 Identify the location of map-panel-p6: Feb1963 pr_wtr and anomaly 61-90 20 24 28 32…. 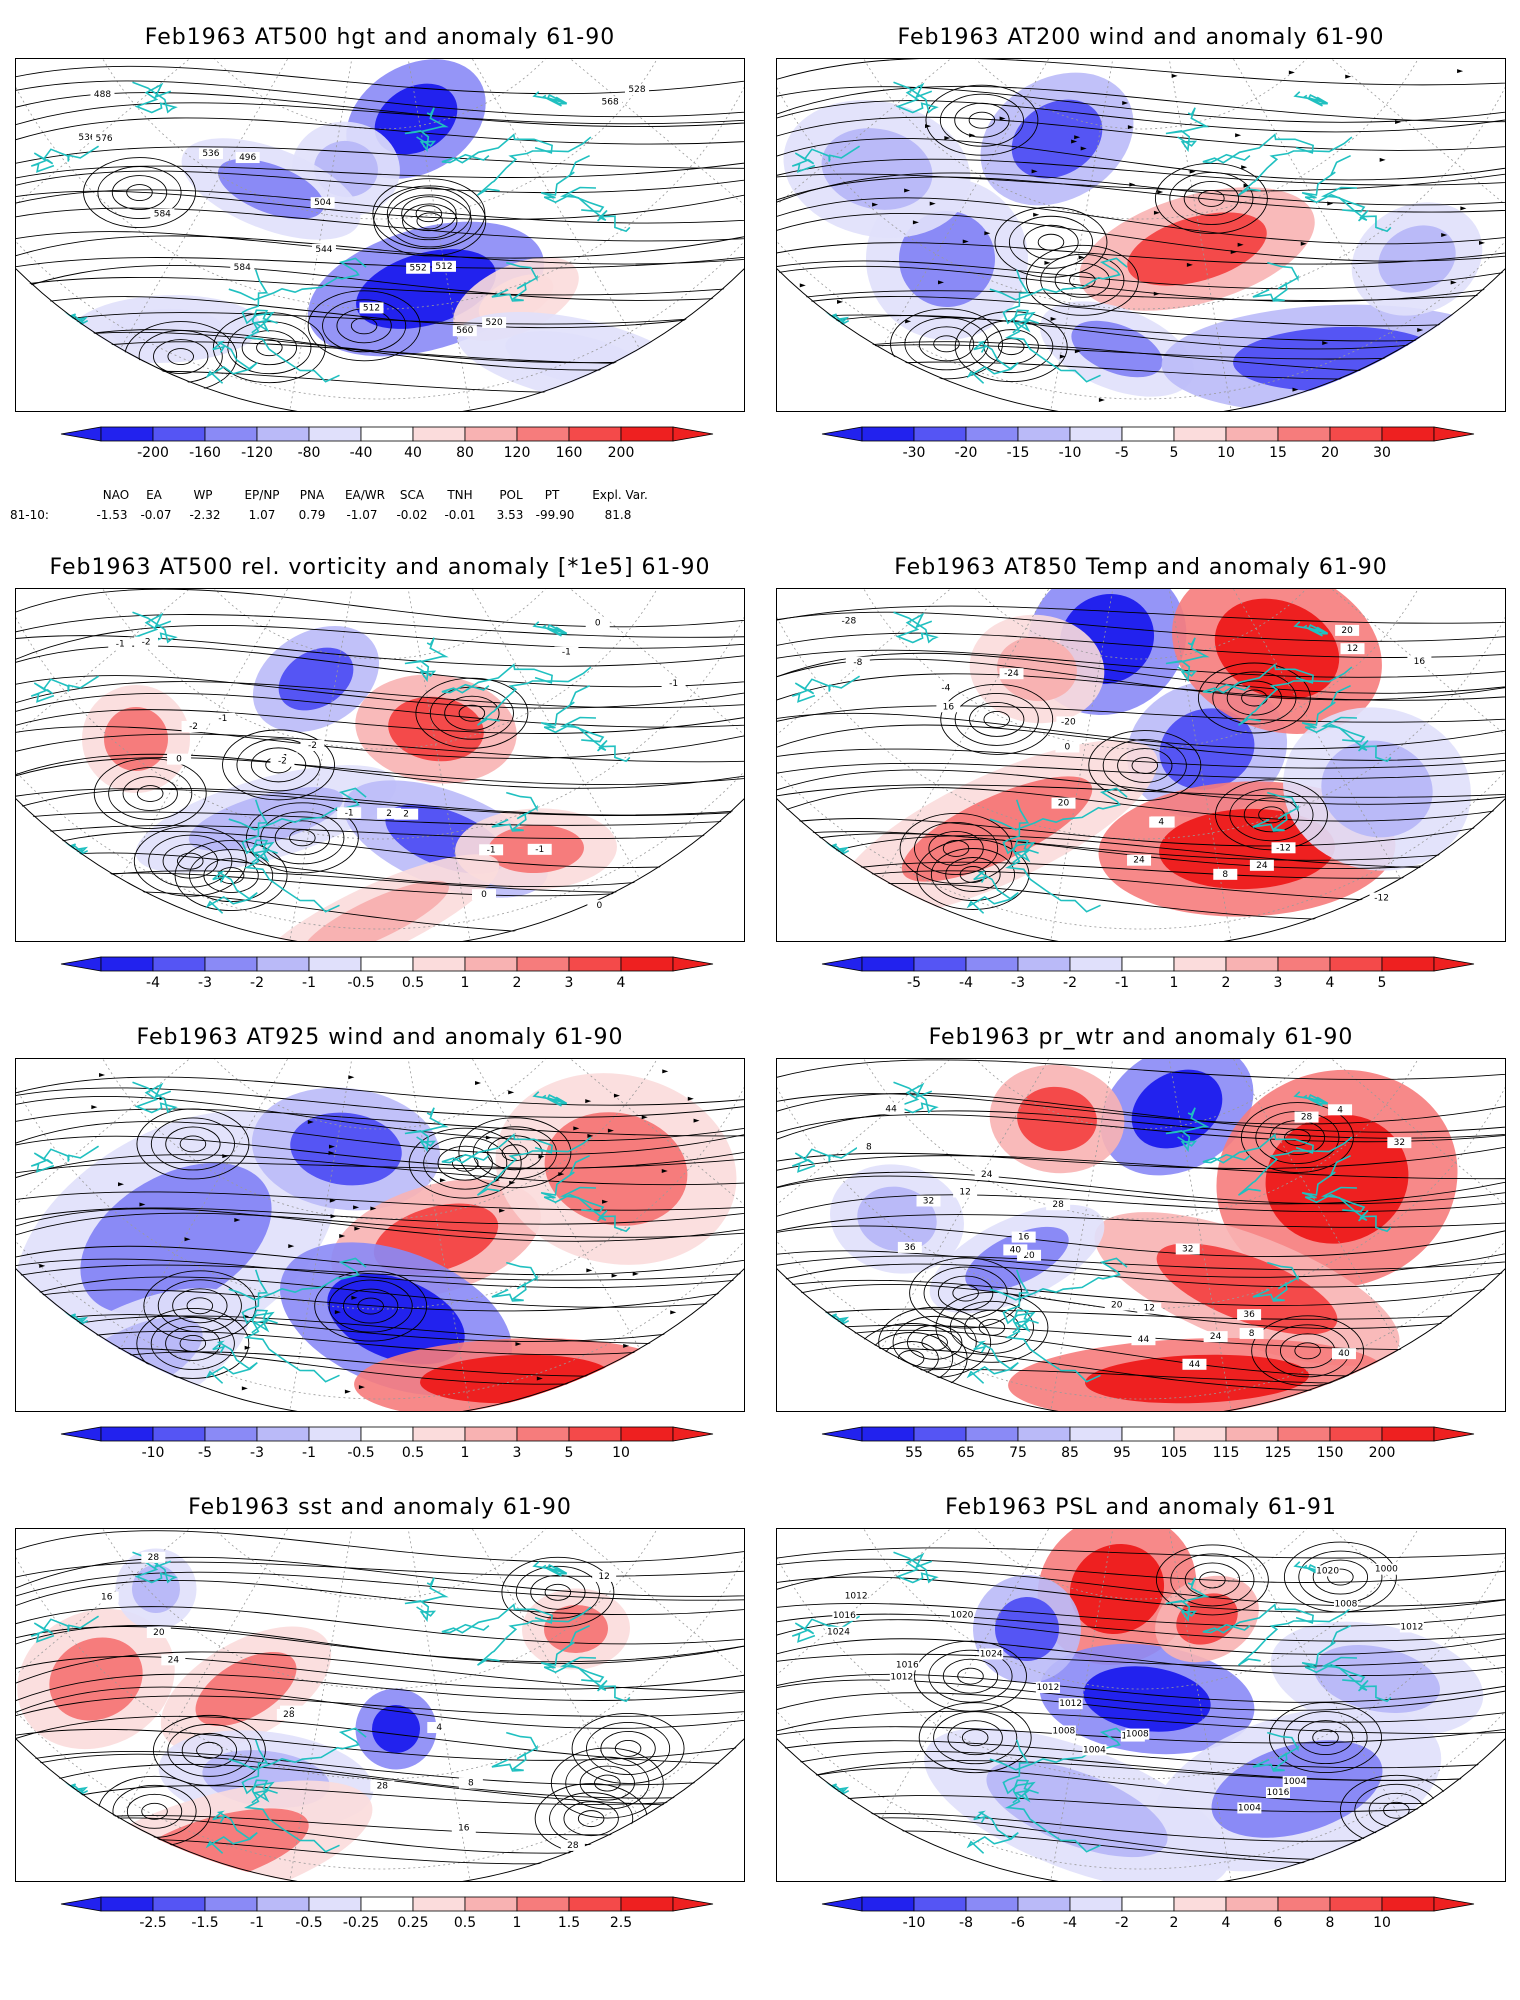
(1141, 1255).